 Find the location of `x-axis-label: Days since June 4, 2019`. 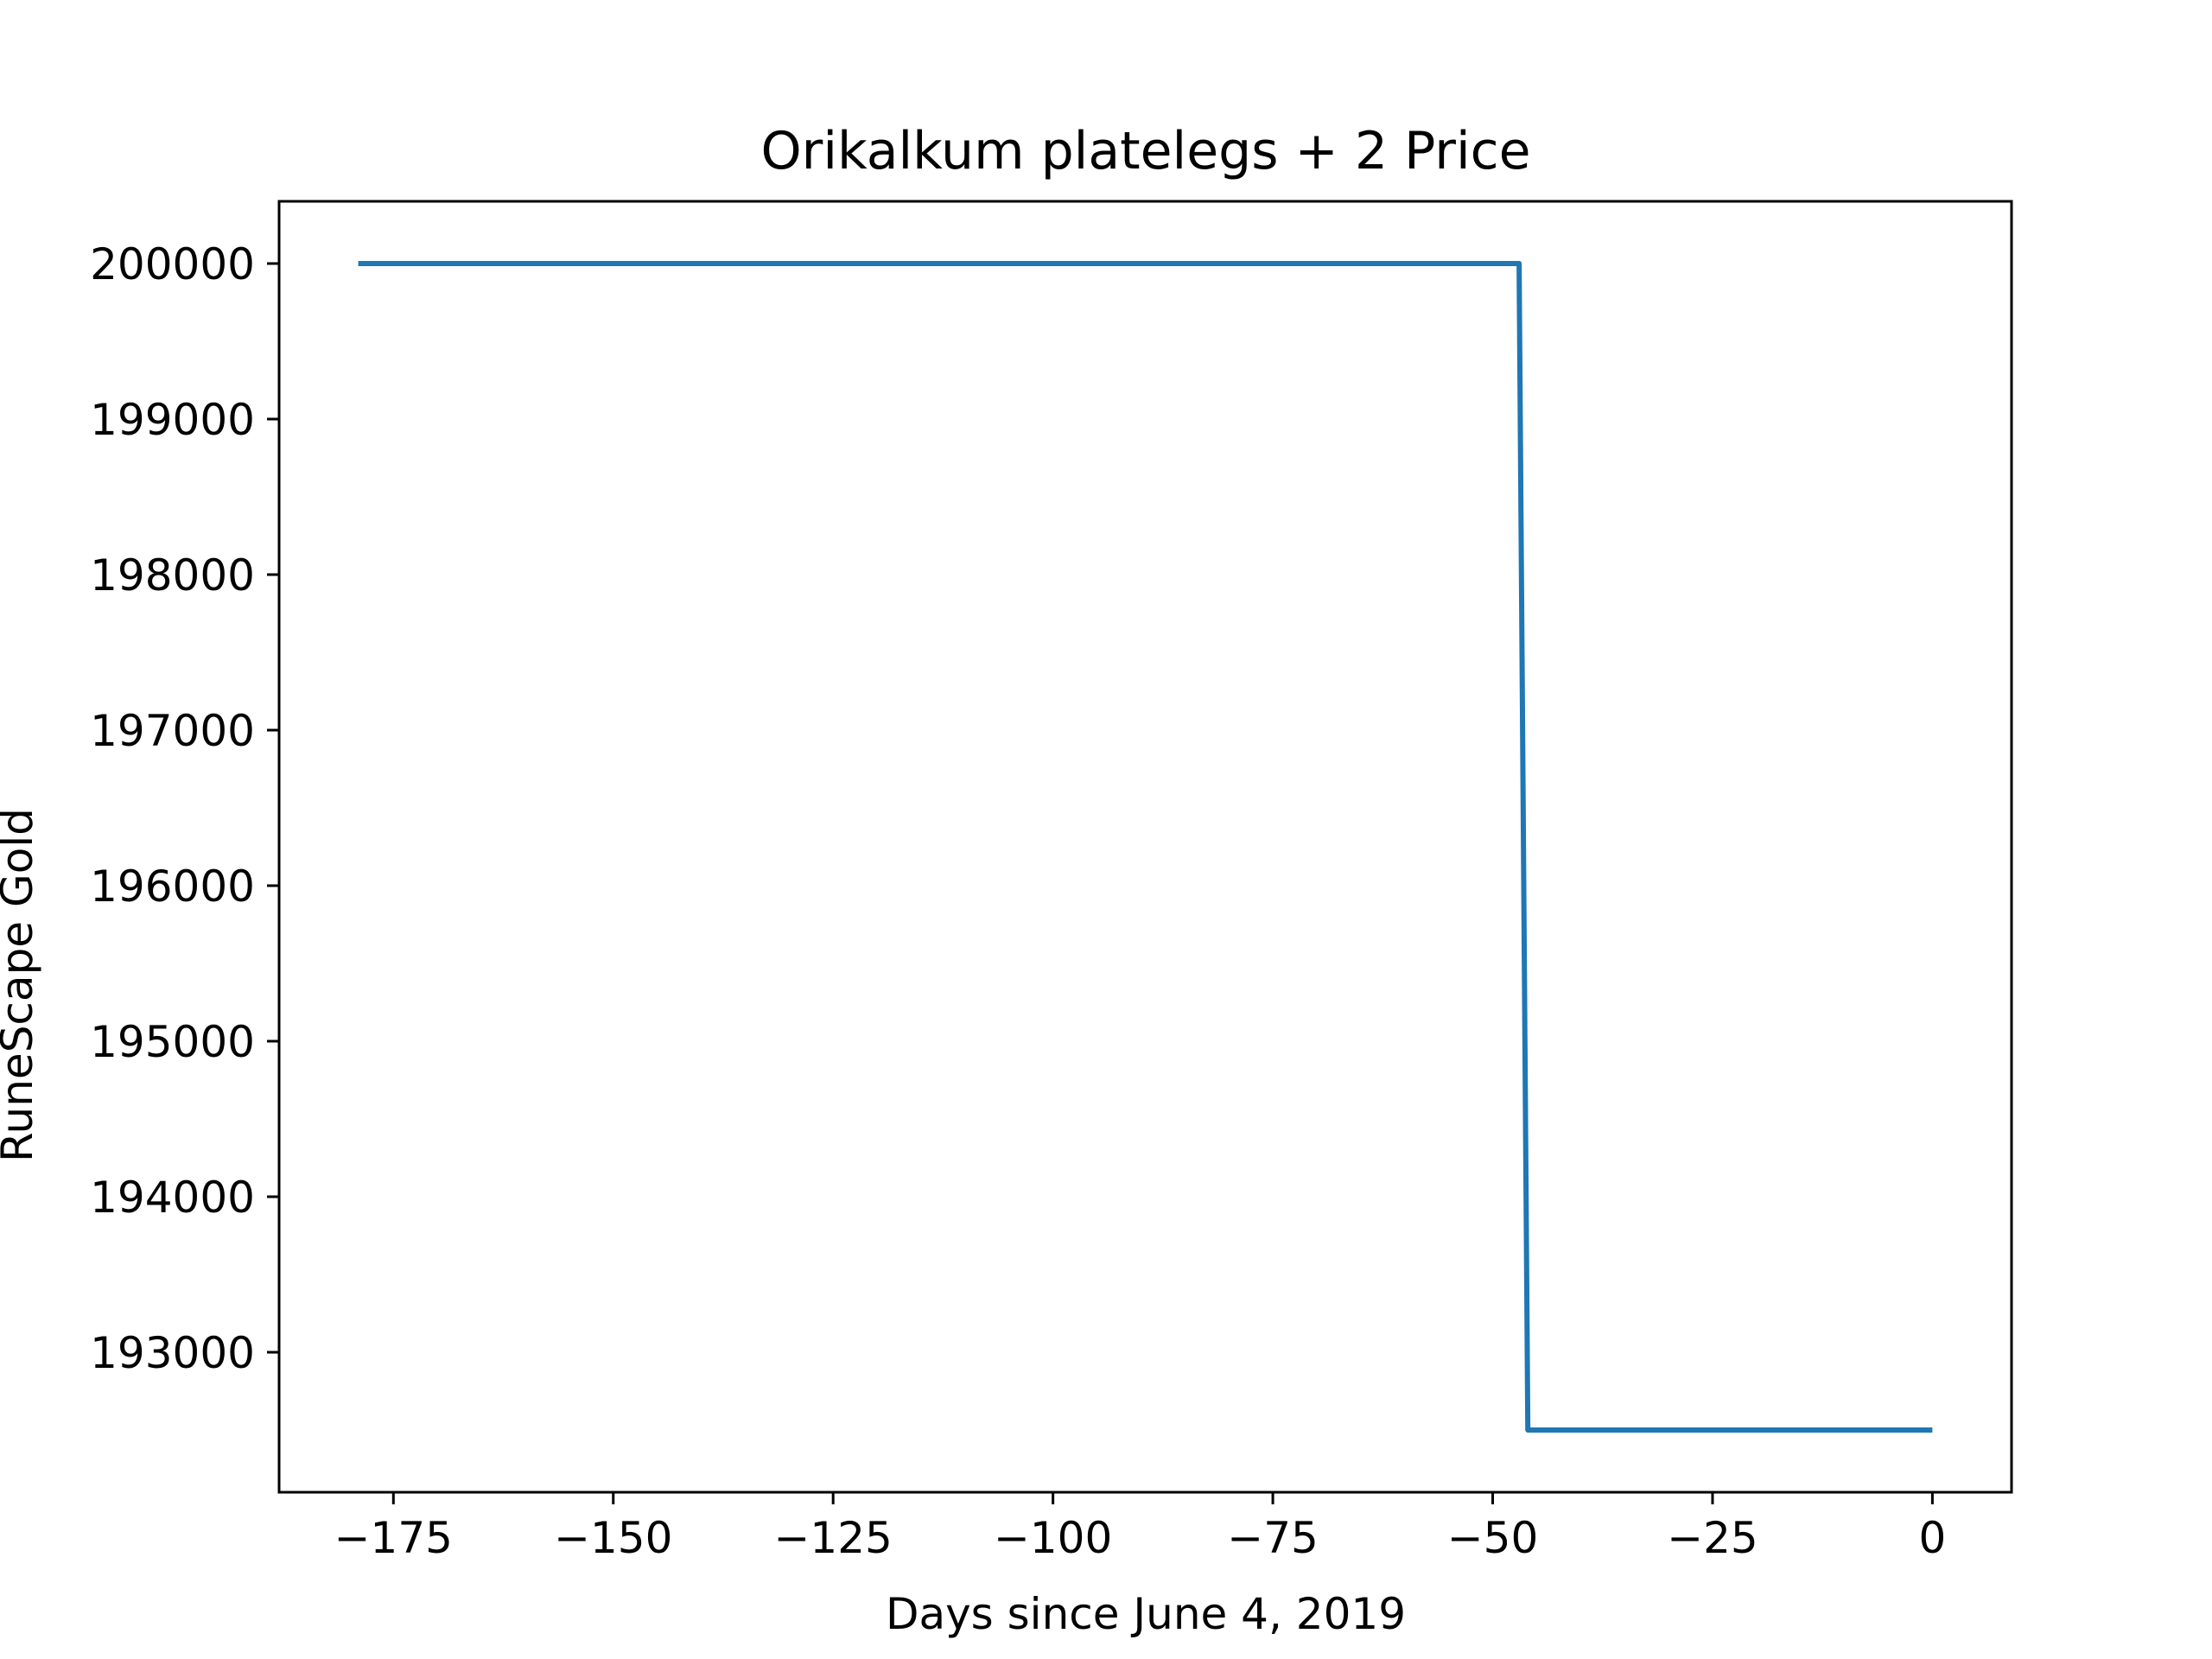

x-axis-label: Days since June 4, 2019 is located at coordinates (1146, 1614).